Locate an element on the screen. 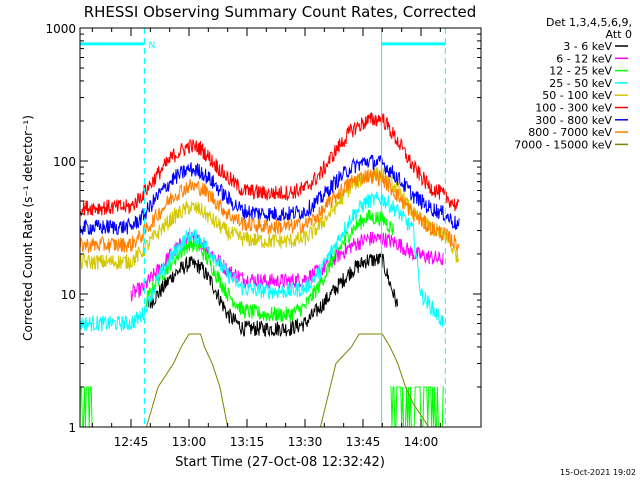 This screenshot has height=480, width=640. x-tick-label: 13:00 is located at coordinates (189, 442).